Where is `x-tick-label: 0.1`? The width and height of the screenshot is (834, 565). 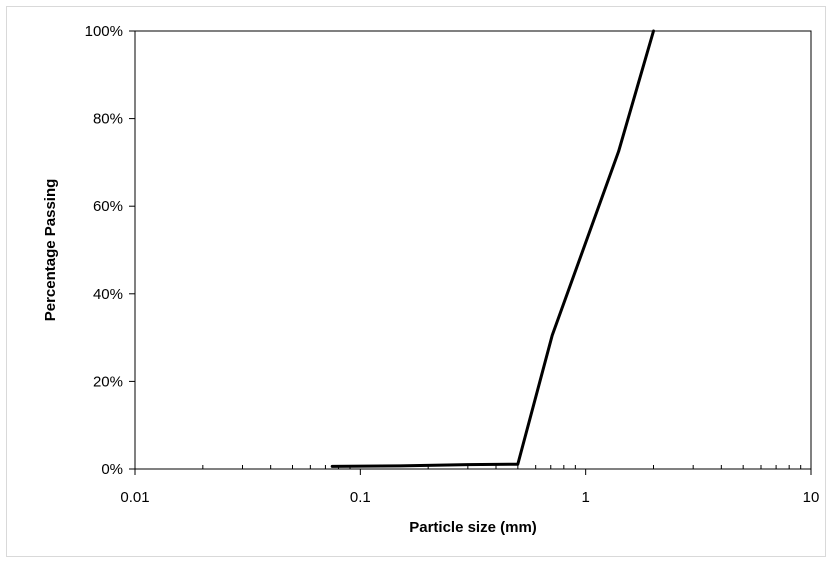
x-tick-label: 0.1 is located at coordinates (360, 497).